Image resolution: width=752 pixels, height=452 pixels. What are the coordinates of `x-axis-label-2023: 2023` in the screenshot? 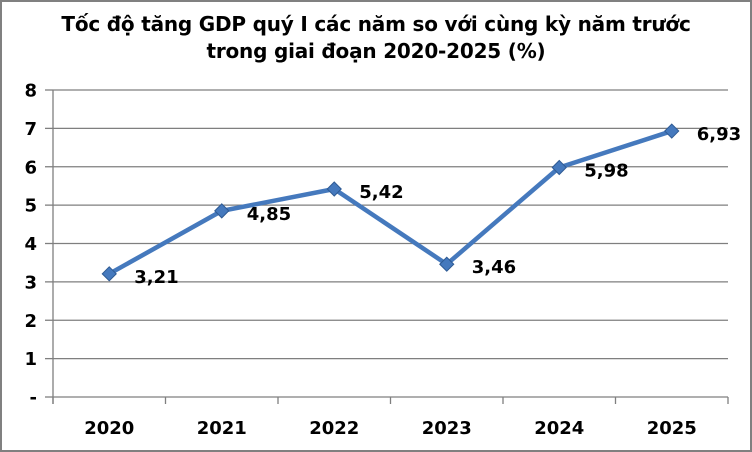 It's located at (447, 428).